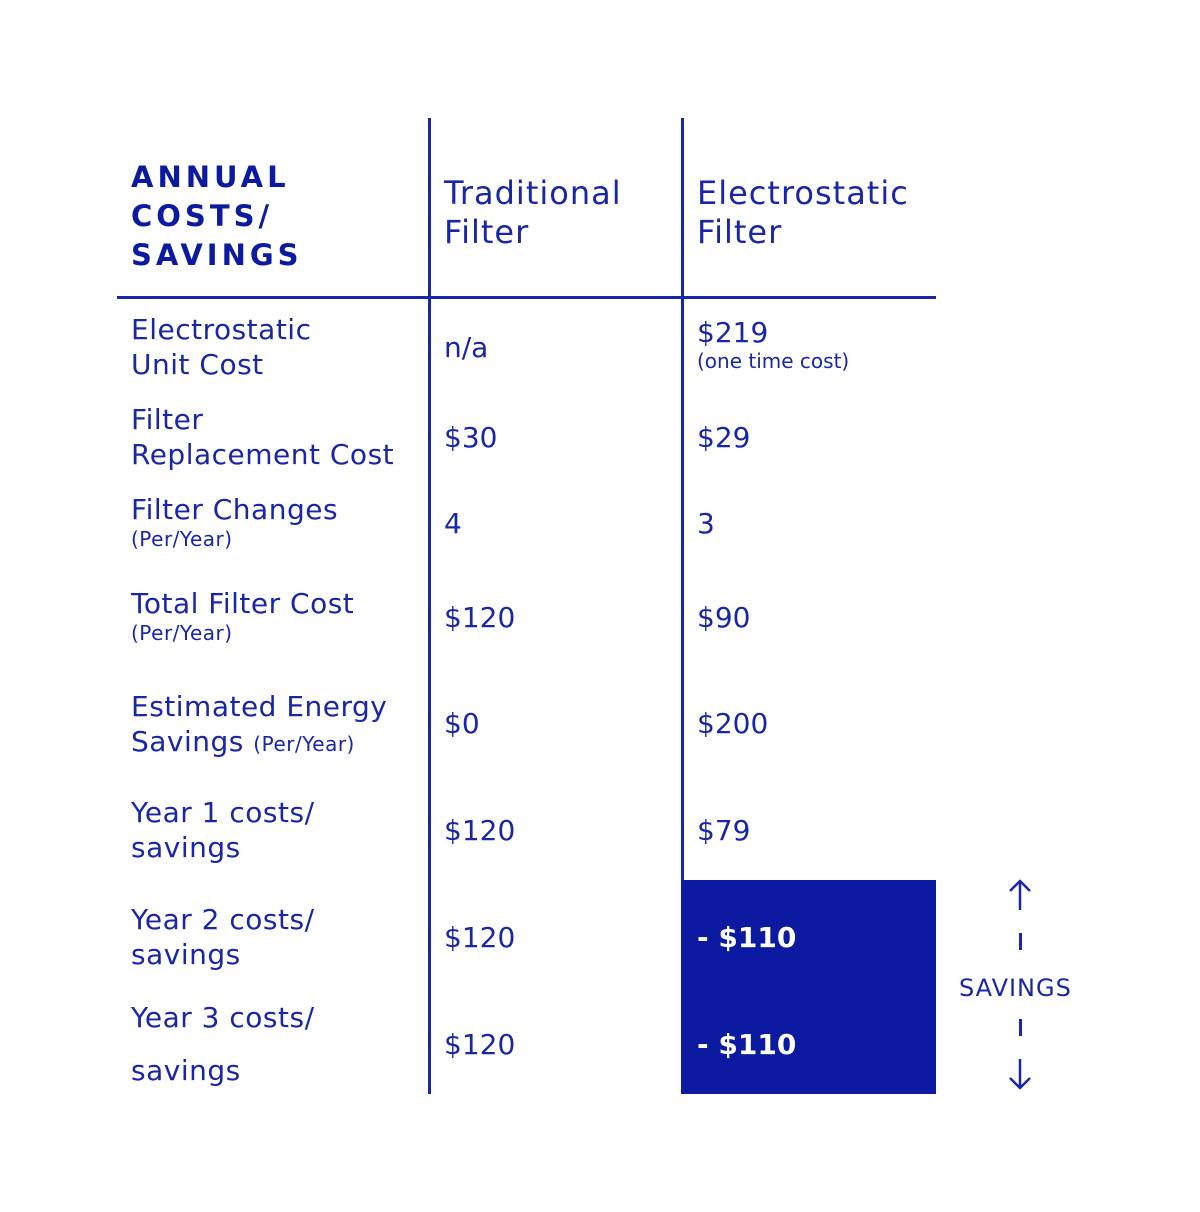 This screenshot has height=1212, width=1200. Describe the element at coordinates (808, 987) in the screenshot. I see `savings-highlight-box` at that location.